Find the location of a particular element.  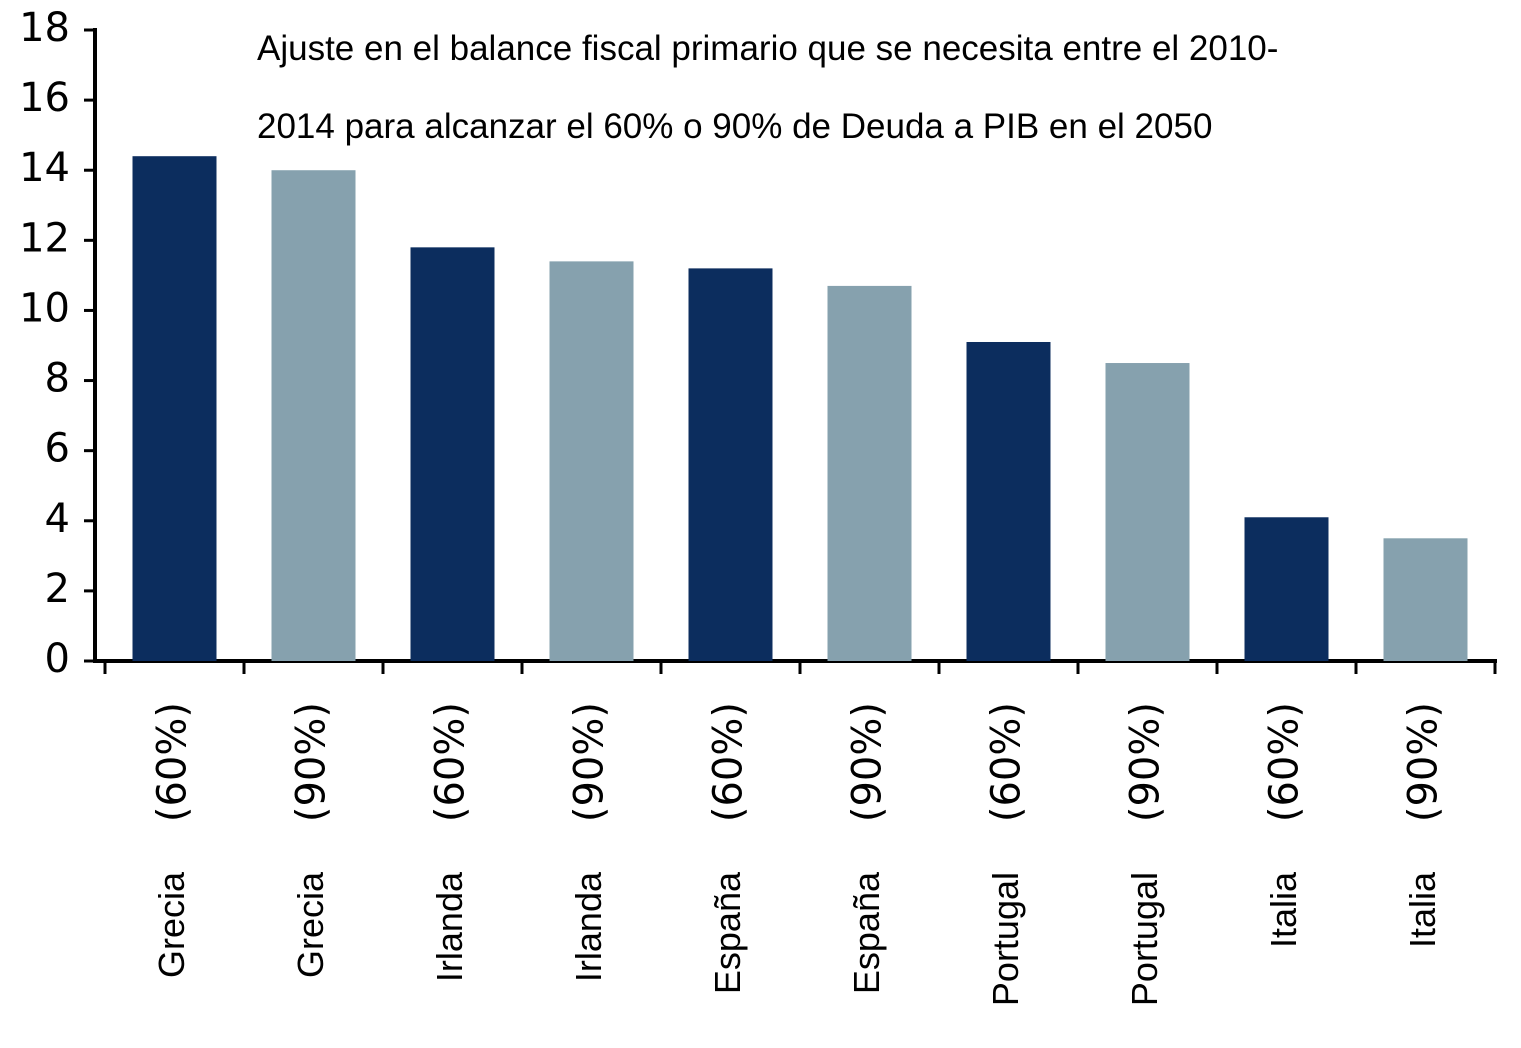

y-tick-label: 8 is located at coordinates (57, 379).